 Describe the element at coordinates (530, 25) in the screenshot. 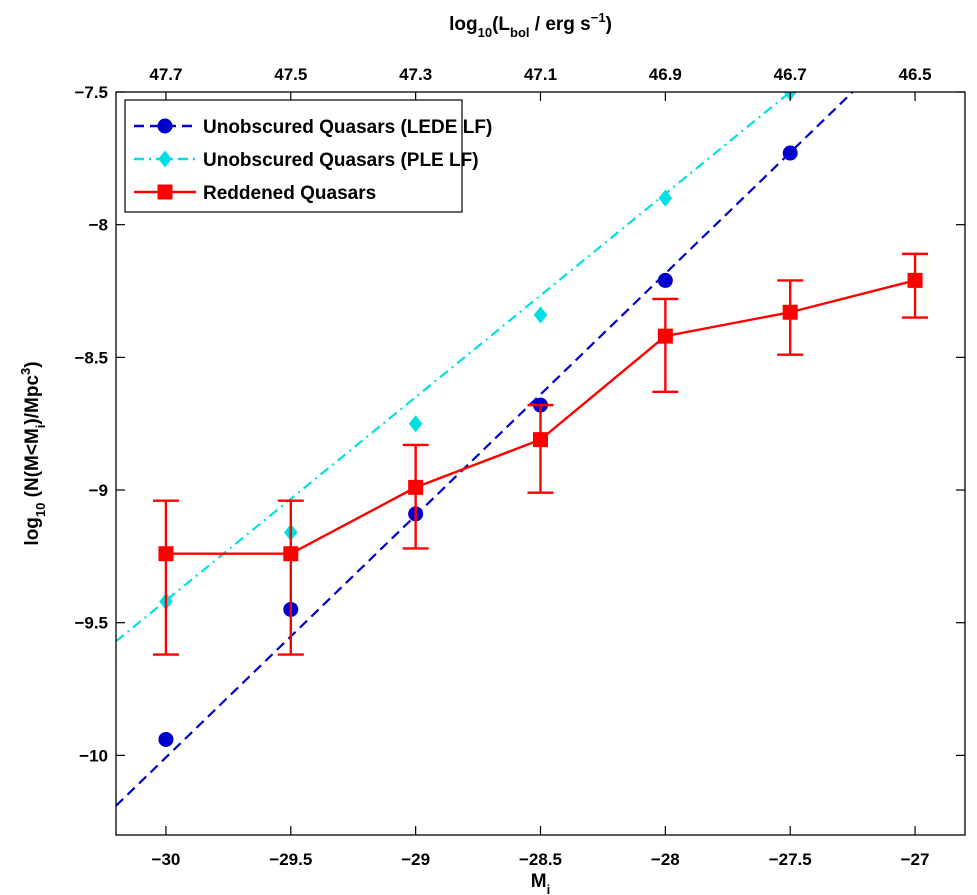

I see `top-x-axis-title: log10(Lbol / erg s−1)` at that location.